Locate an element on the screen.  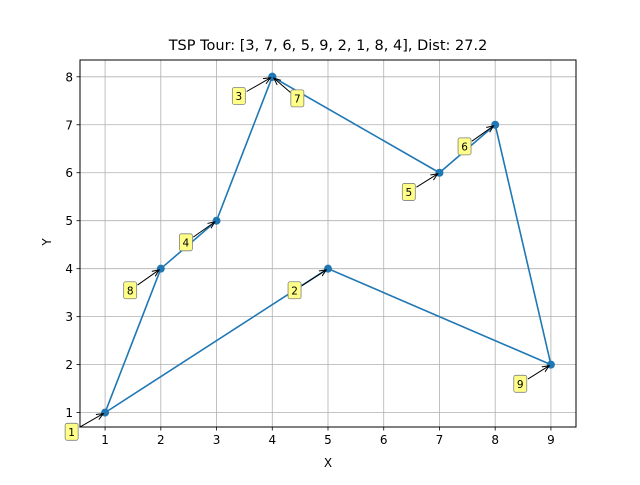
annotation-label: 2 is located at coordinates (294, 291).